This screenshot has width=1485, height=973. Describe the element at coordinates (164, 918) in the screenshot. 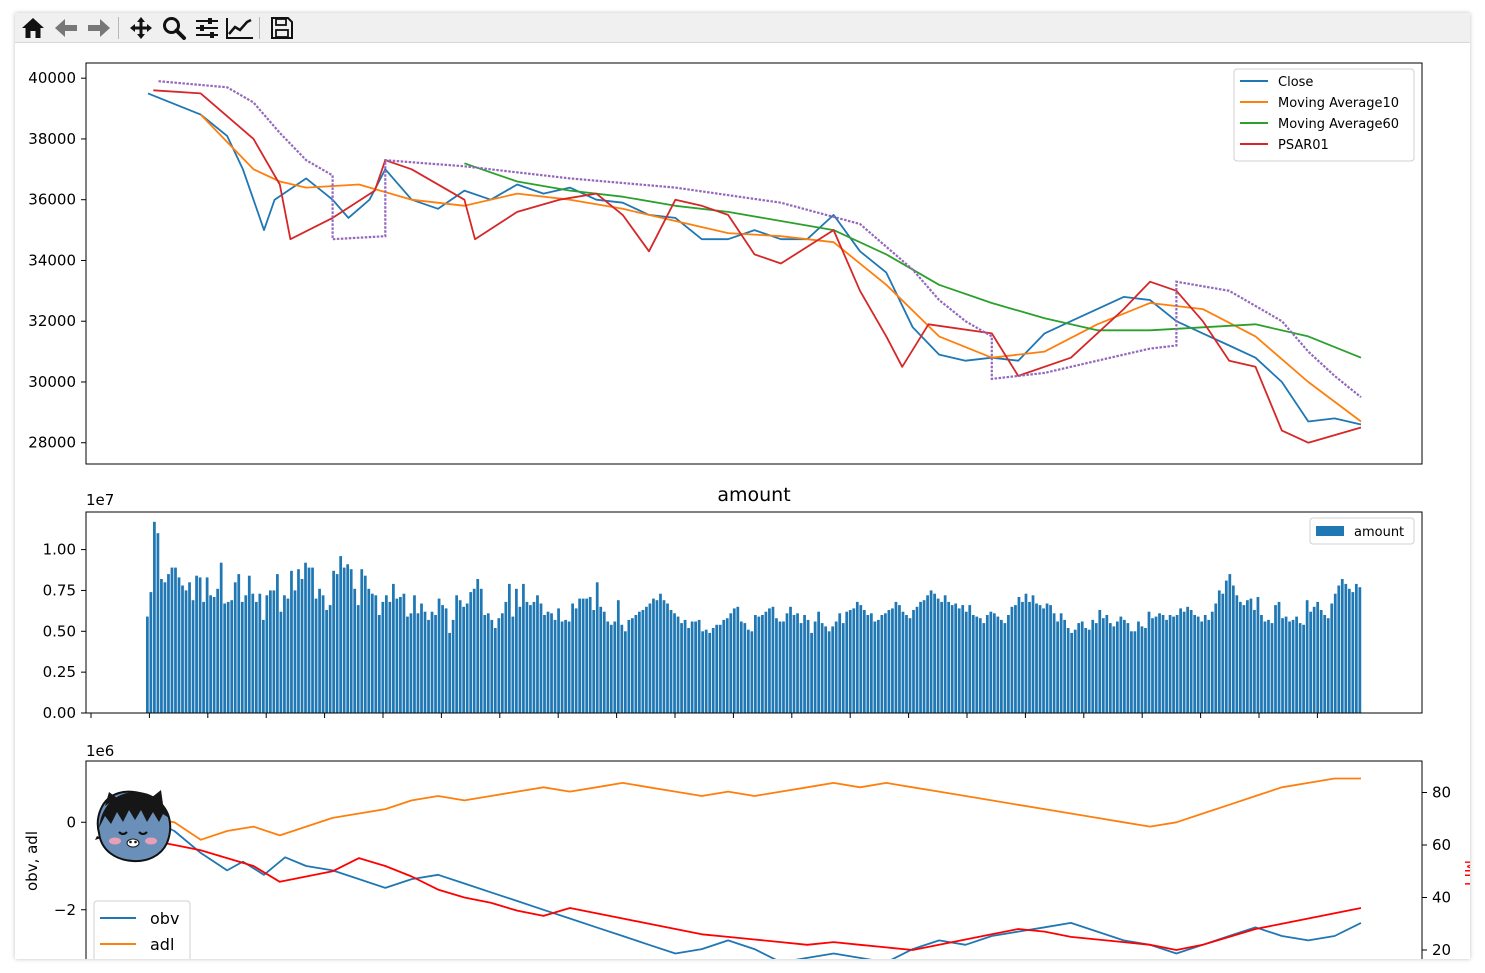

I see `legend-label: obv` at that location.